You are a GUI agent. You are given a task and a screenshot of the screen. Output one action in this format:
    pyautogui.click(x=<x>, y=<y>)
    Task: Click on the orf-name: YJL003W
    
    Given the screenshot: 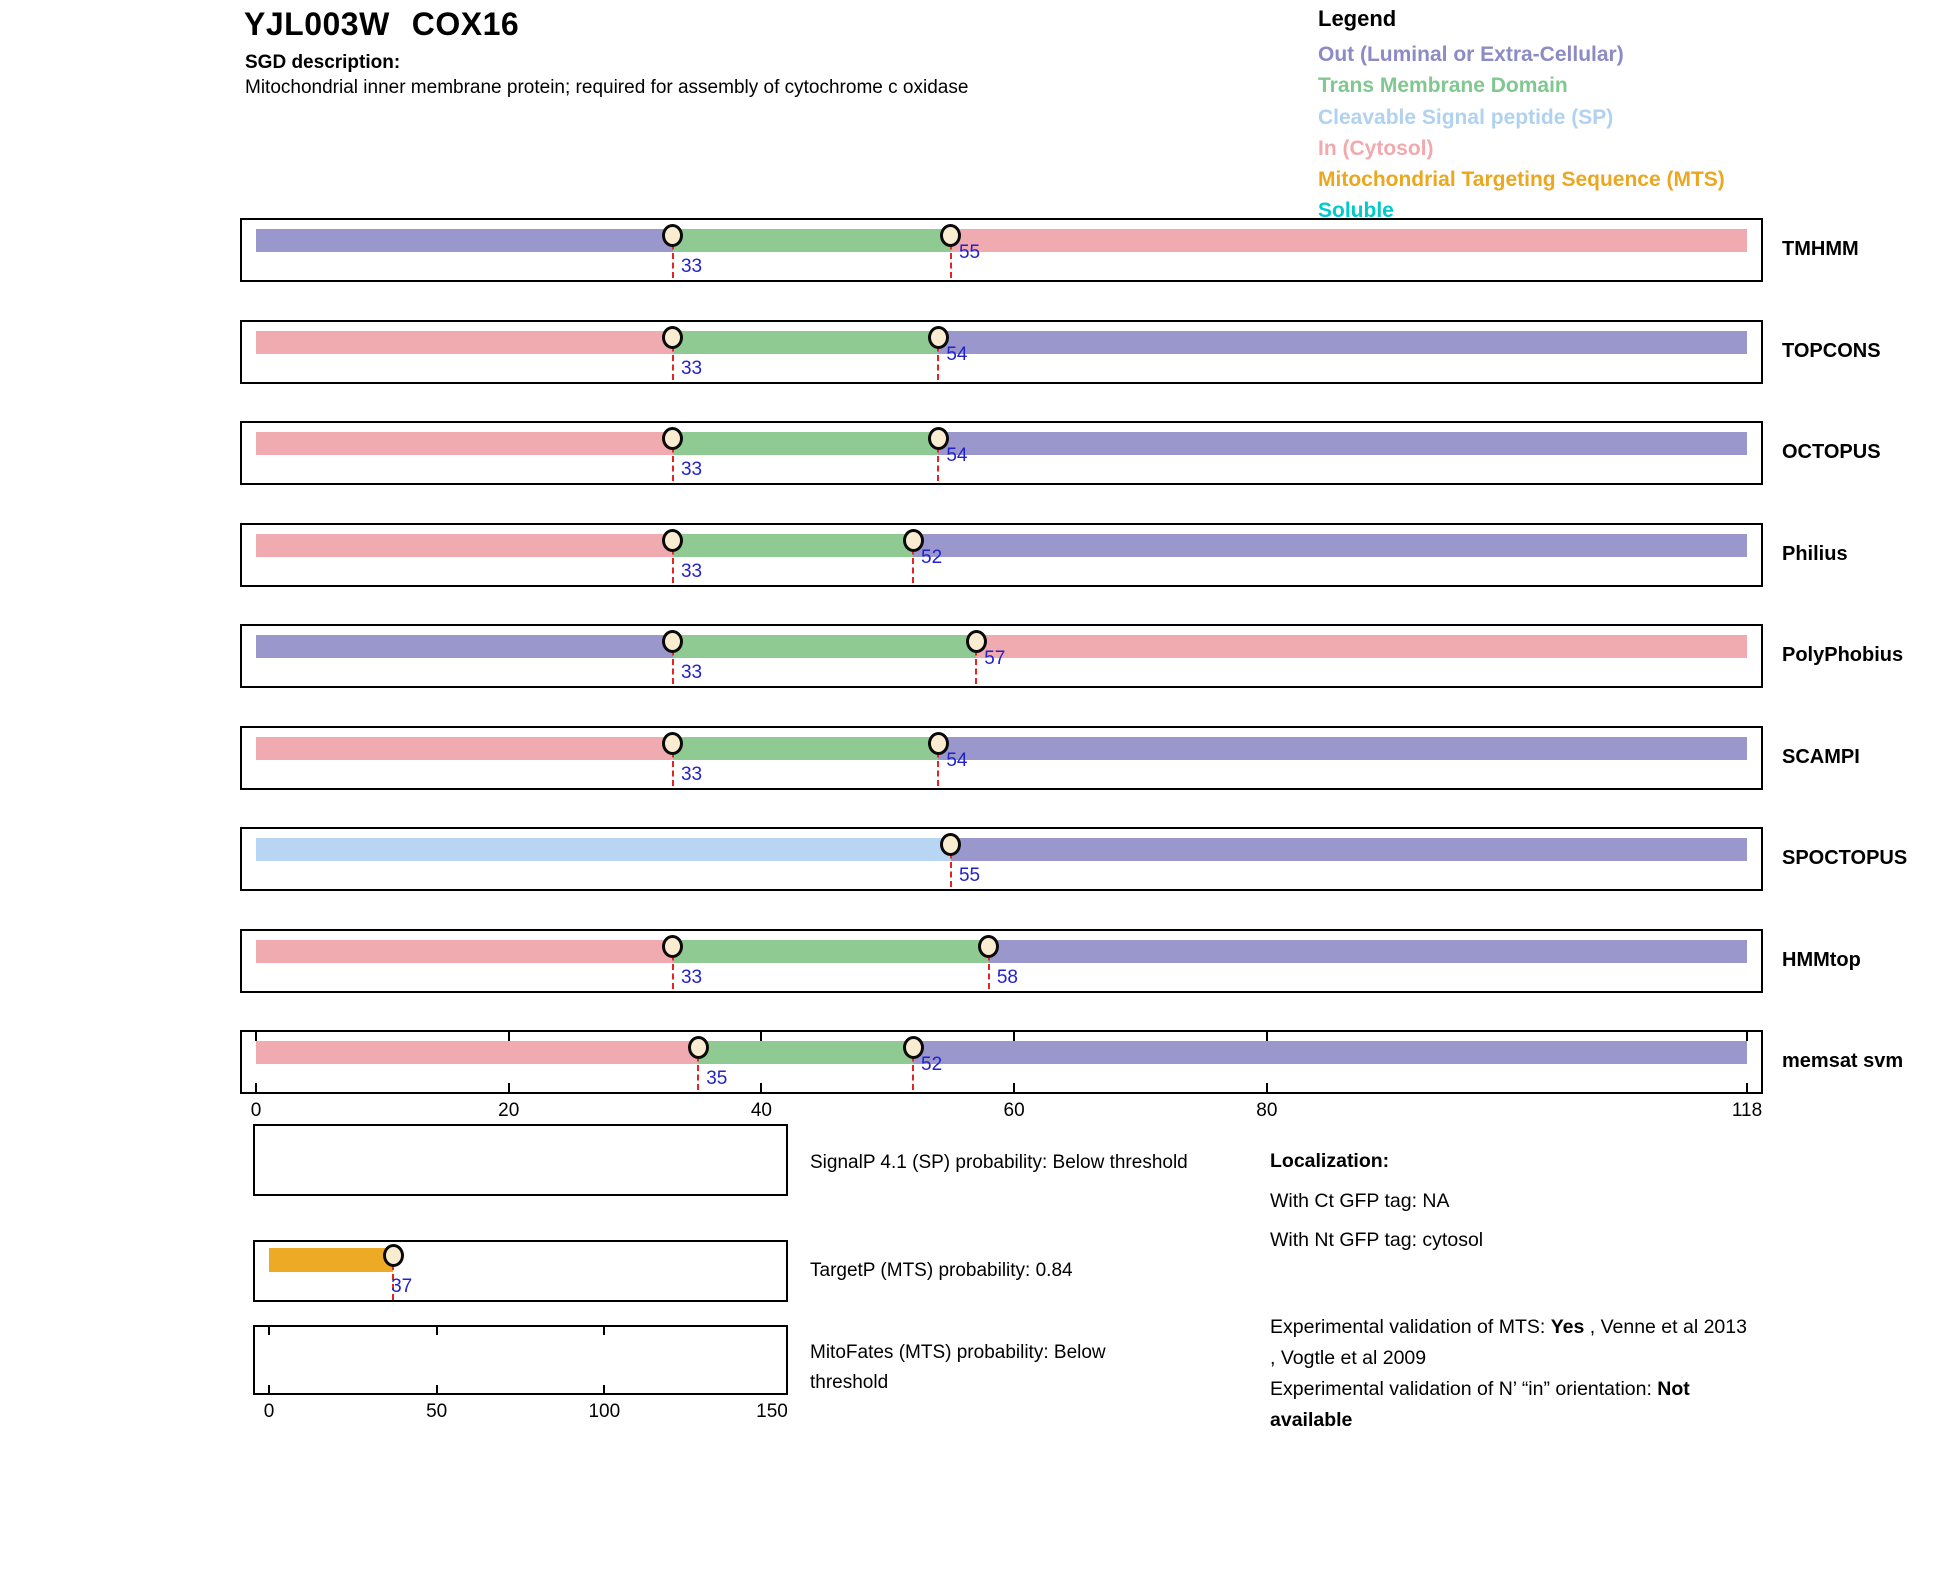 What is the action you would take?
    pyautogui.click(x=317, y=24)
    